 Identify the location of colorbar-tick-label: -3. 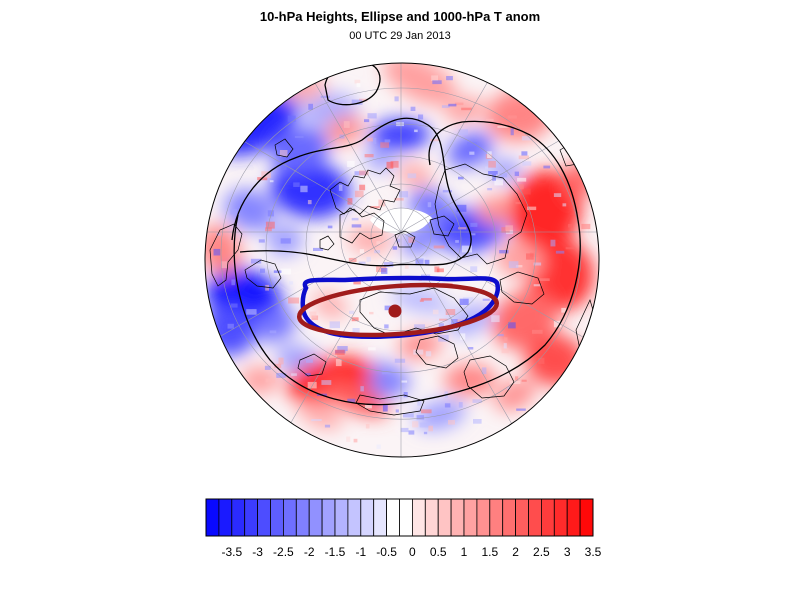
(257, 552).